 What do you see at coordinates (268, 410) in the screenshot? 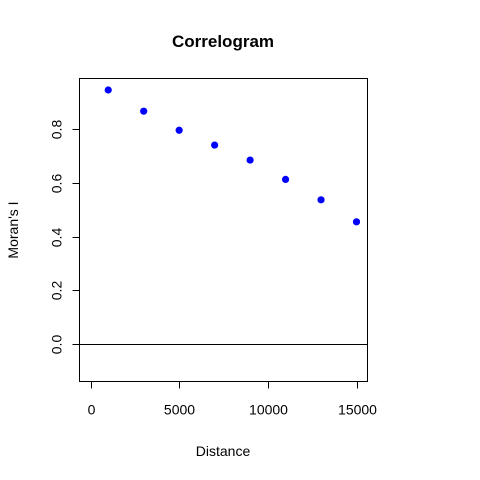
I see `x-tick-label: 10000` at bounding box center [268, 410].